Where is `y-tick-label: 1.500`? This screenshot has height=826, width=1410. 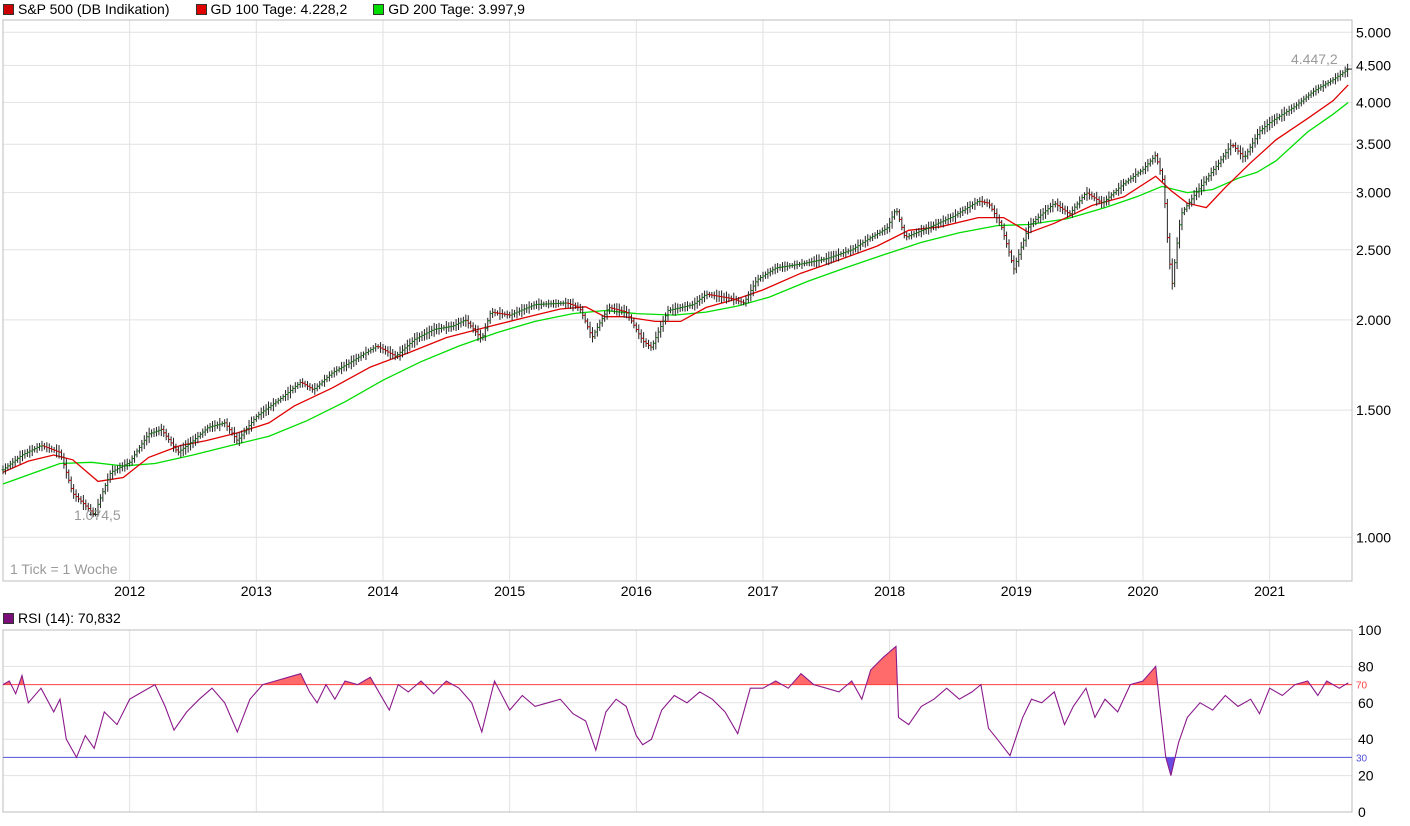 y-tick-label: 1.500 is located at coordinates (1373, 410).